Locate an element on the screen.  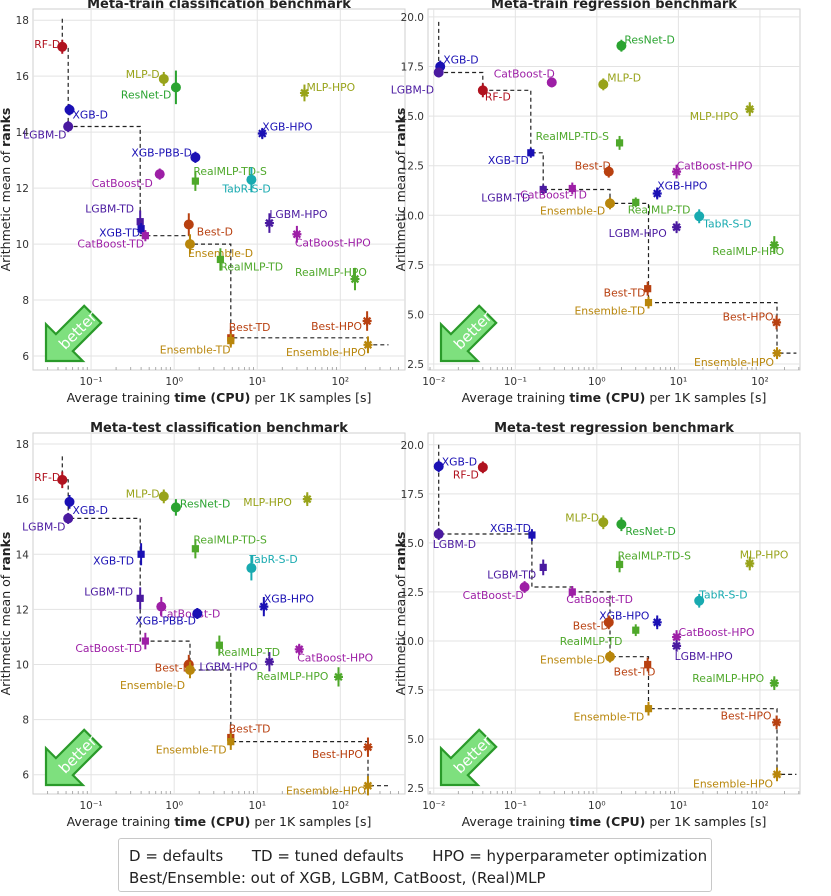
point-mlp-hpo: MLP-HPO is located at coordinates (327, 91).